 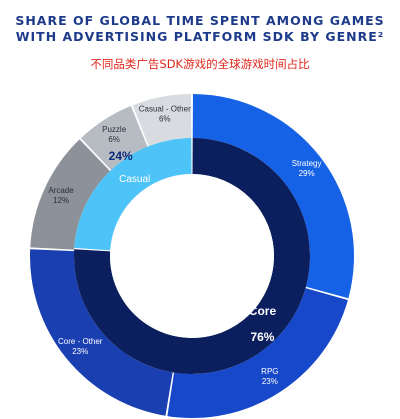 What do you see at coordinates (200, 20) in the screenshot?
I see `chart-title-line-1: SHARE OF GLOBAL TIME SPENT AMONG GAMES` at bounding box center [200, 20].